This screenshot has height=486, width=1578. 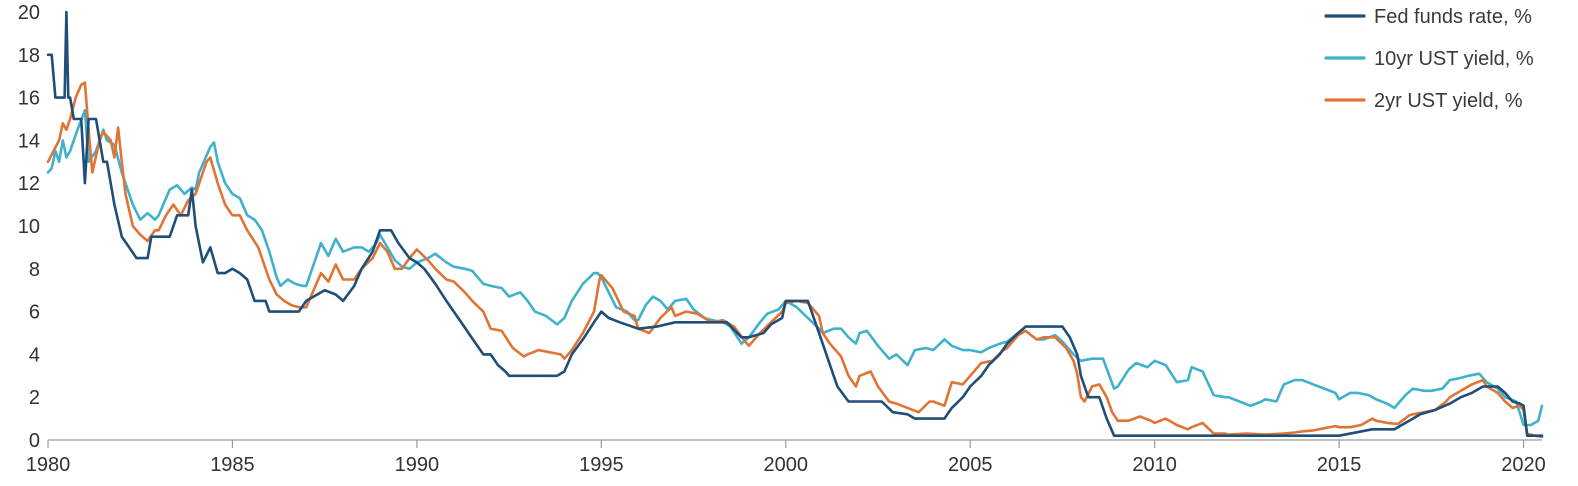 What do you see at coordinates (29, 56) in the screenshot?
I see `y-tick-label-18: 18` at bounding box center [29, 56].